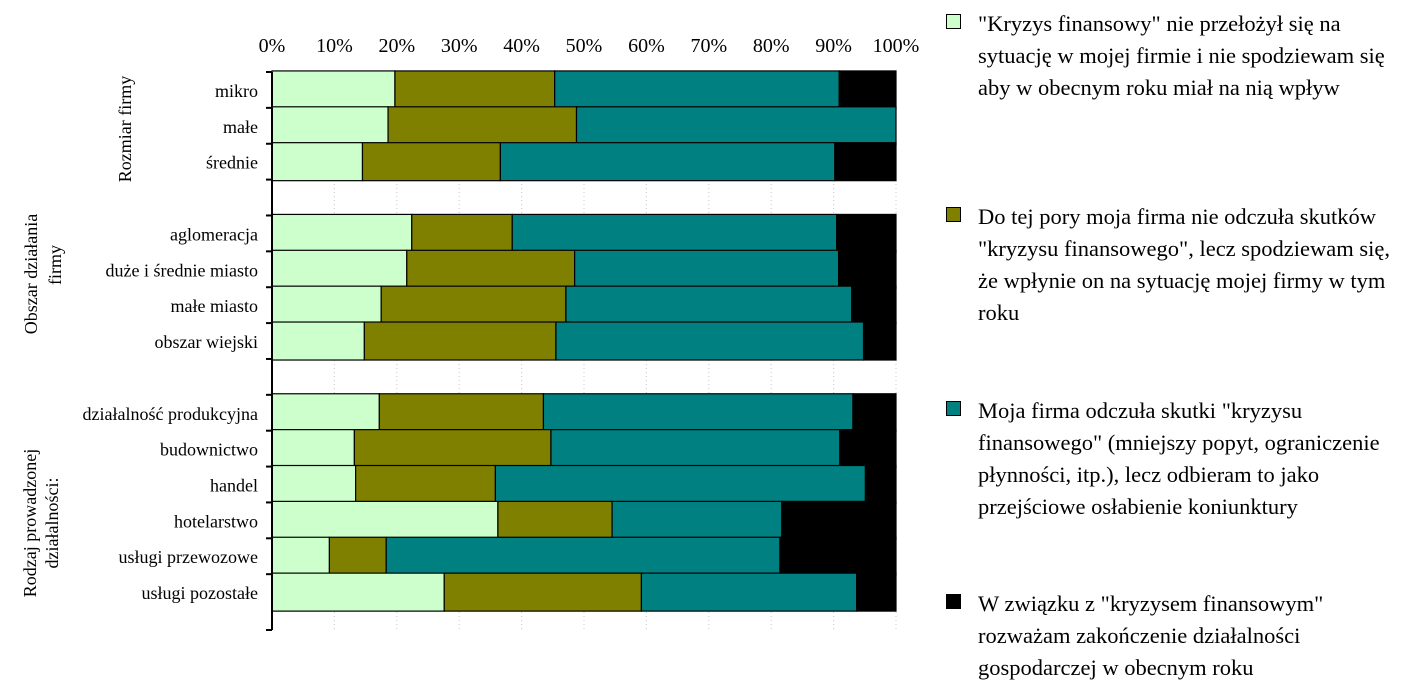 This screenshot has height=687, width=1402. I want to click on category-label: małe, so click(240, 127).